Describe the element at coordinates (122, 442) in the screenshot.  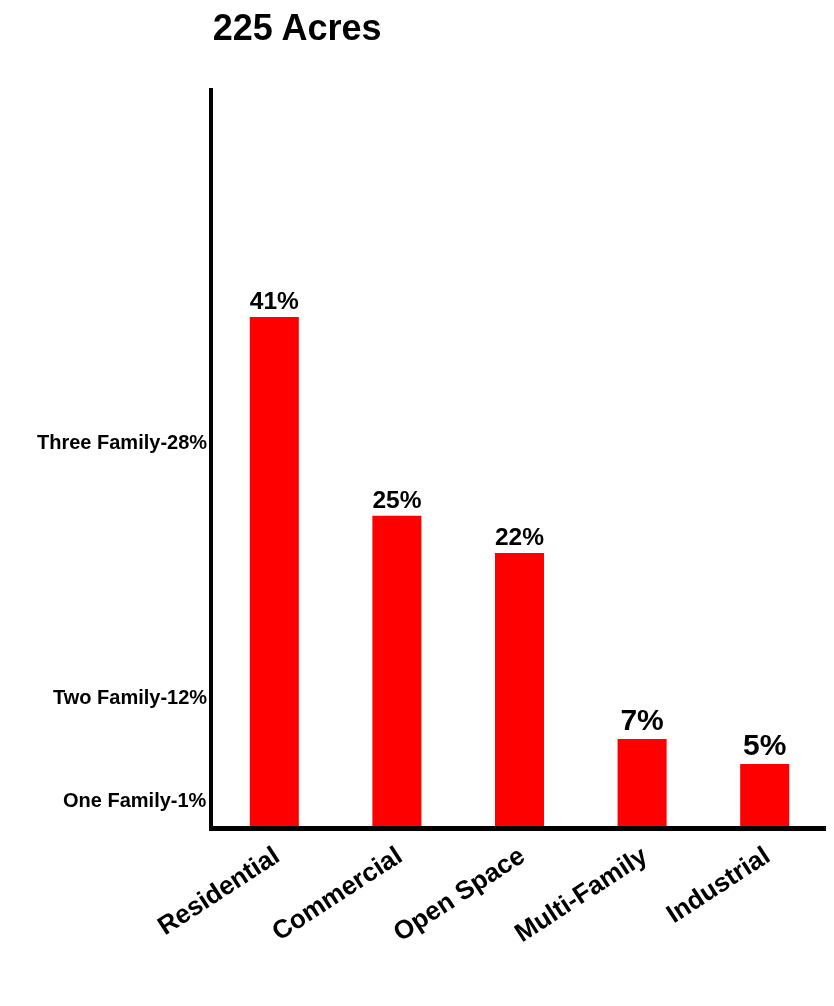
I see `text: Three Family-28%` at that location.